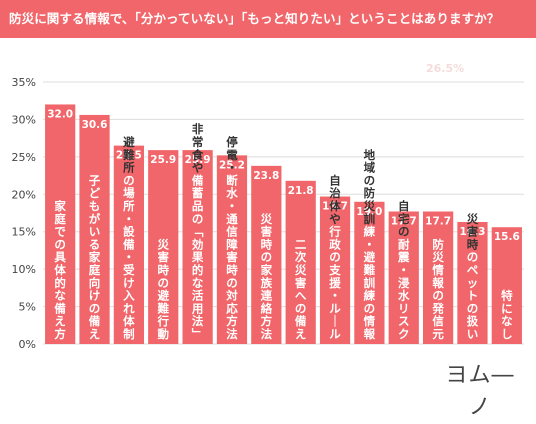 The image size is (536, 424). I want to click on y-tick-label: 0%, so click(27, 344).